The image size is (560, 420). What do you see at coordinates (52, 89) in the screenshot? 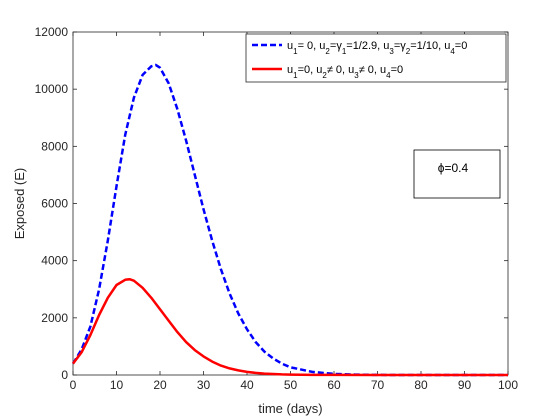
I see `y-tick-label: 10000` at bounding box center [52, 89].